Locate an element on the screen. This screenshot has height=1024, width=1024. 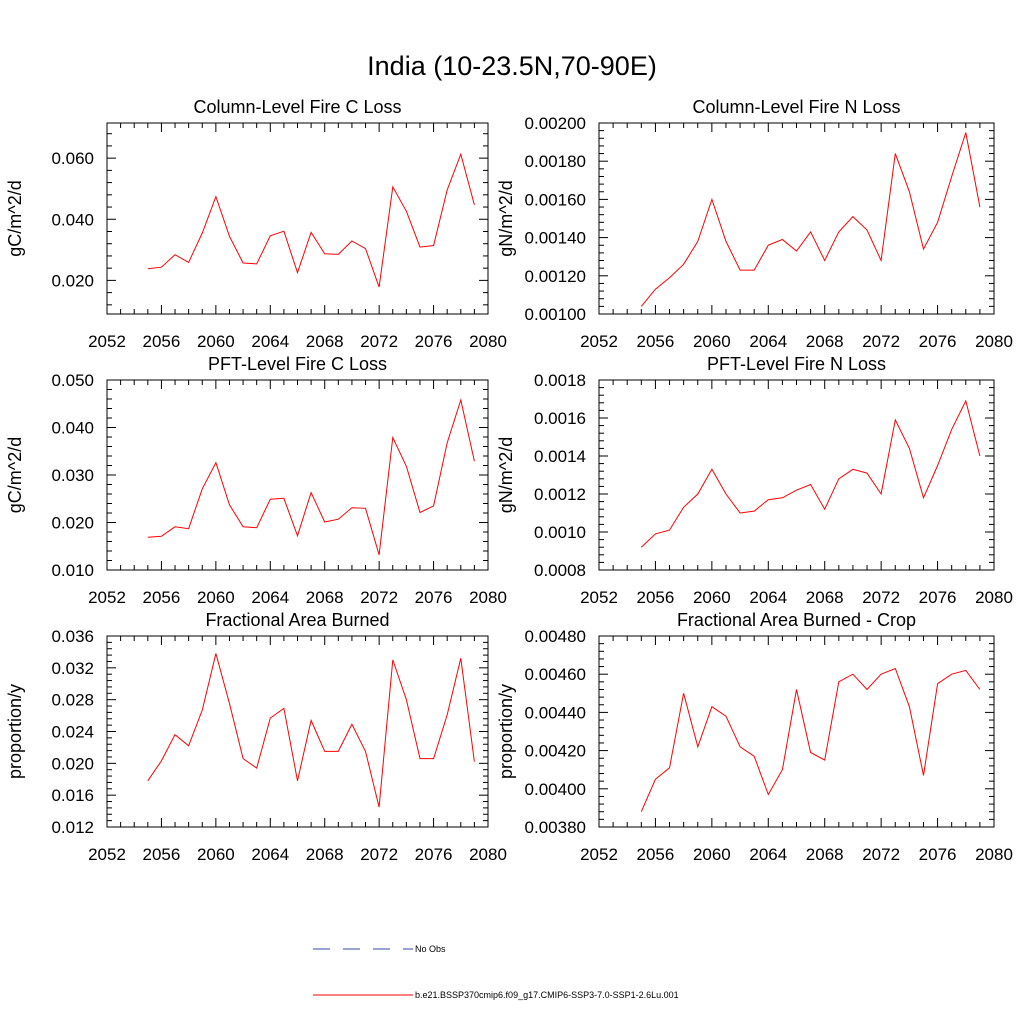
y-tick-label: 0.012 is located at coordinates (72, 827).